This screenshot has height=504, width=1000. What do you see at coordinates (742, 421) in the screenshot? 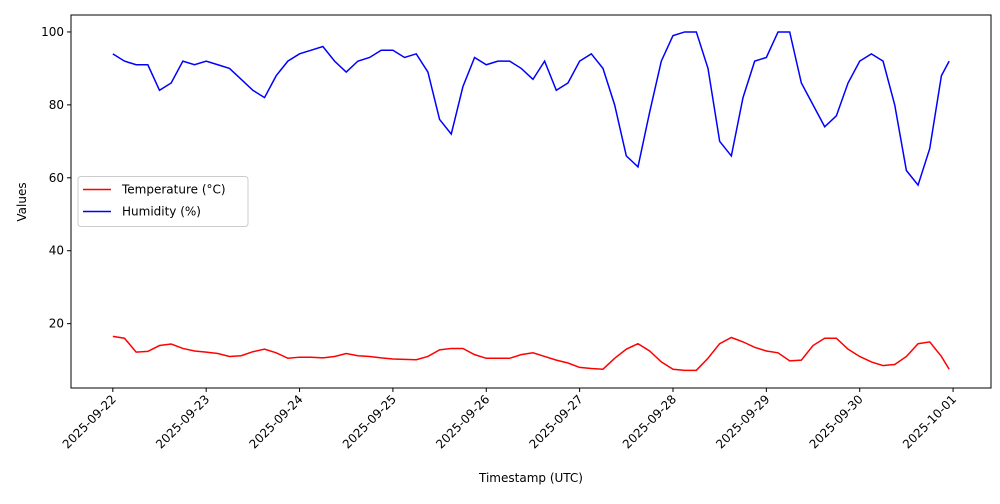
I see `x-tick-label: 2025-09-29` at bounding box center [742, 421].